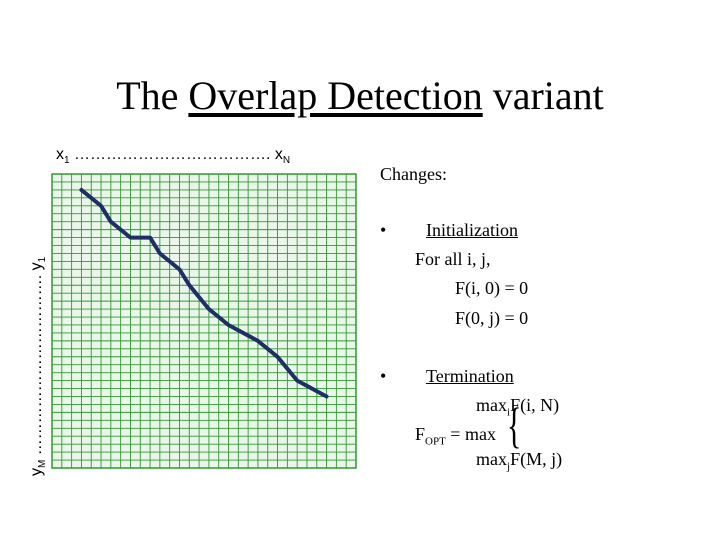 The height and width of the screenshot is (540, 720). Describe the element at coordinates (60, 154) in the screenshot. I see `x-first: x` at that location.